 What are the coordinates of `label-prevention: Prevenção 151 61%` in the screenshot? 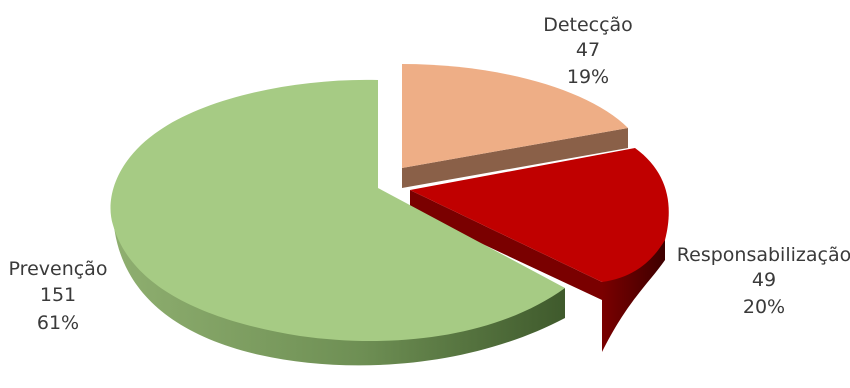 It's located at (58, 296).